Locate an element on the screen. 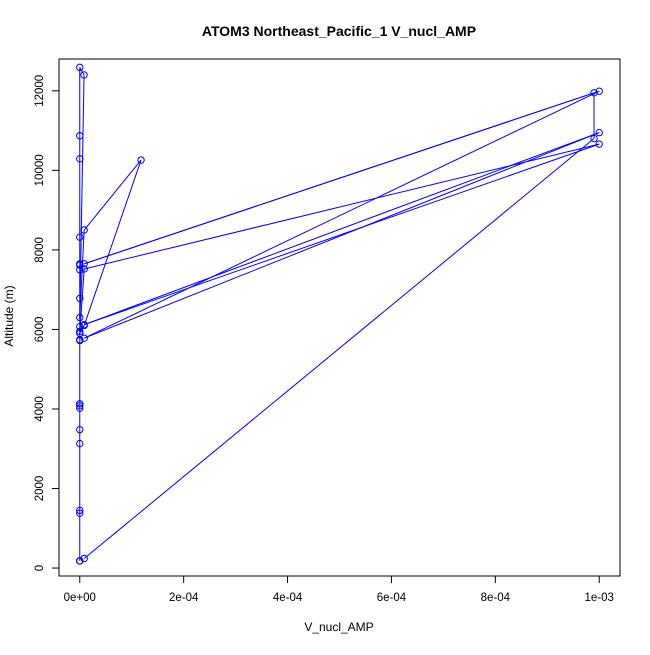 The image size is (650, 655). y-axis-label: Altitude (m) is located at coordinates (9, 315).